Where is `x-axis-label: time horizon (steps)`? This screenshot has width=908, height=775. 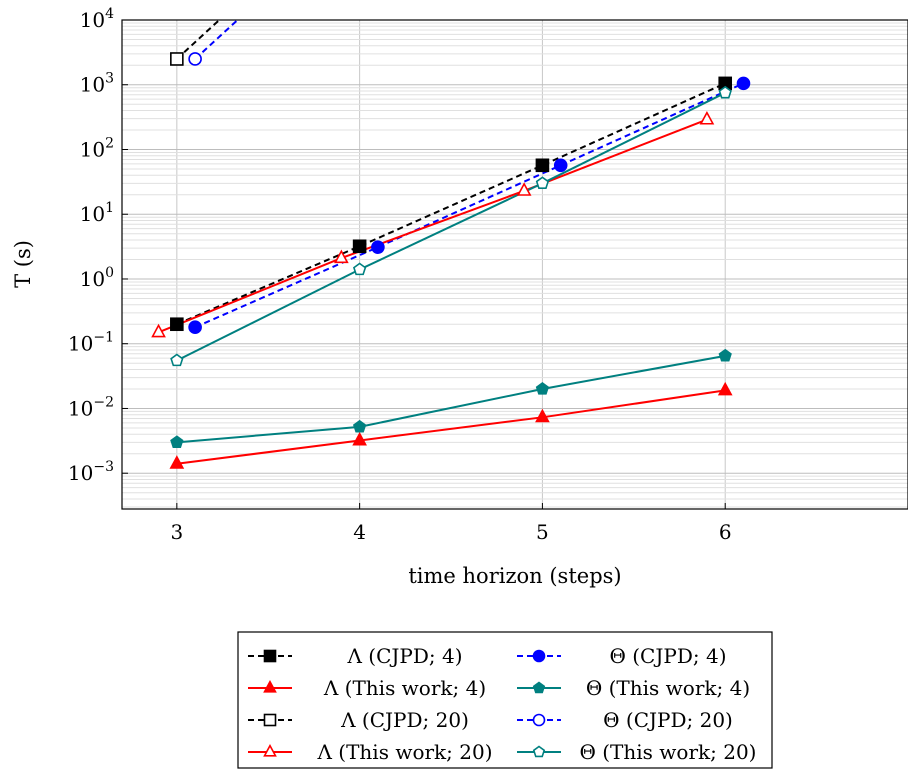 x-axis-label: time horizon (steps) is located at coordinates (514, 576).